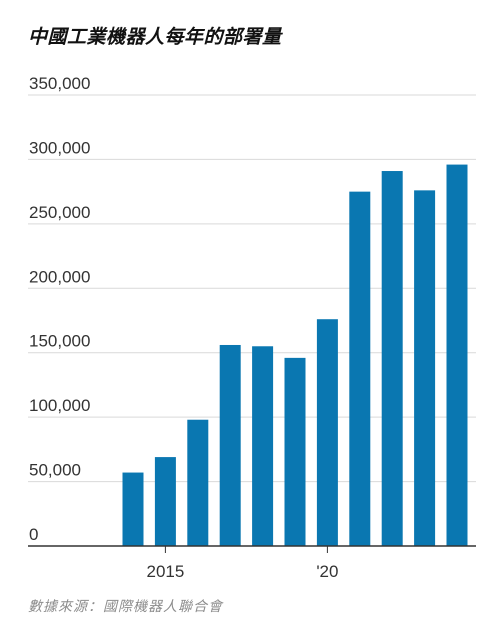 The height and width of the screenshot is (634, 504). What do you see at coordinates (155, 37) in the screenshot?
I see `chart-title: 中國工業機器人每年的部署量` at bounding box center [155, 37].